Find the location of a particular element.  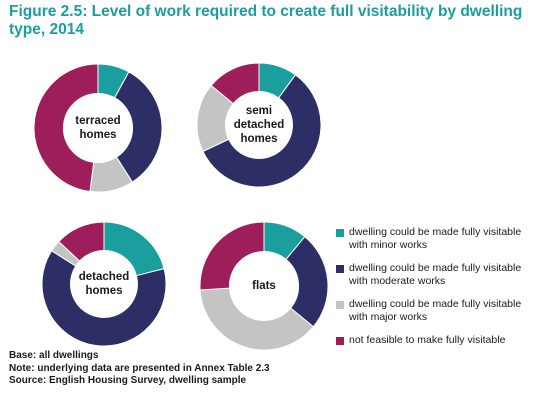

donut-chart-detached is located at coordinates (104, 284).